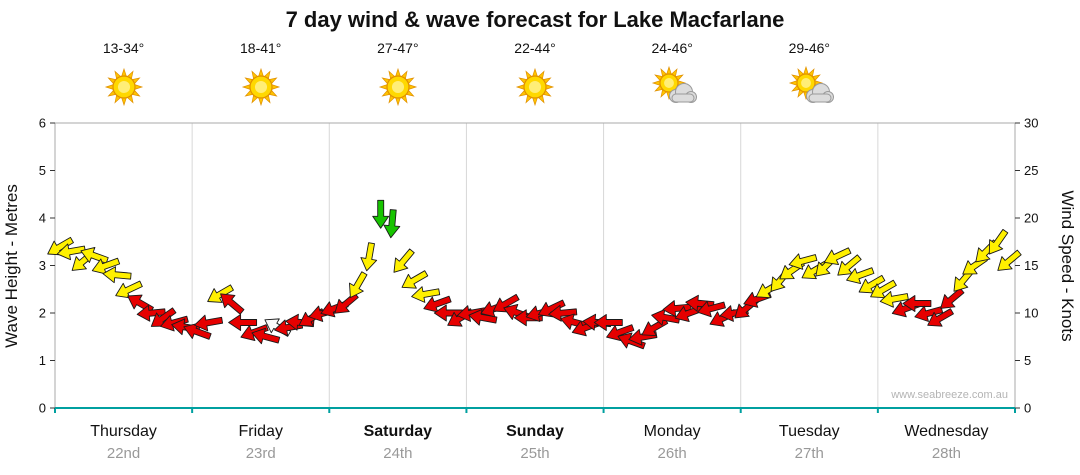  I want to click on left-tick-label: 2, so click(42, 313).